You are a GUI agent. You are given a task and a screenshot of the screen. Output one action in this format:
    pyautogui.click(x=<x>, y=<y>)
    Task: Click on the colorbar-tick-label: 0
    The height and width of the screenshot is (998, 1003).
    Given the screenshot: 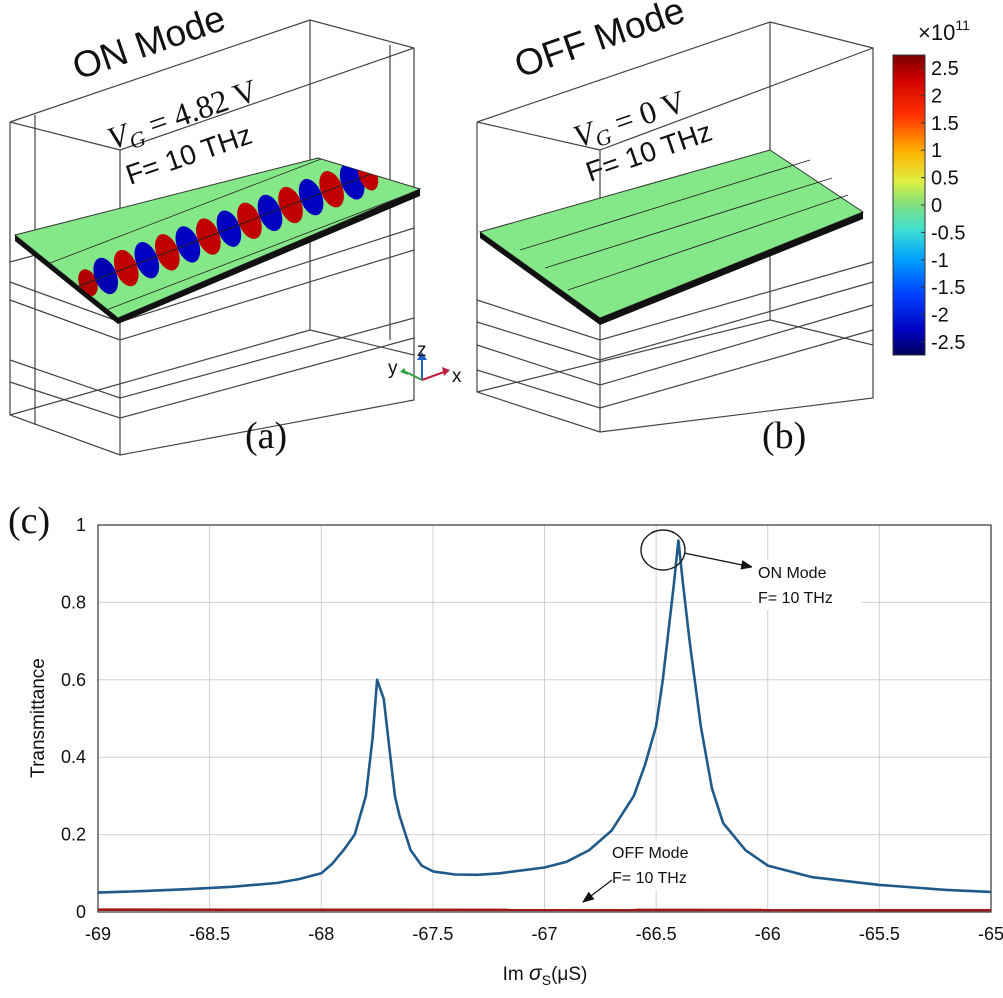 What is the action you would take?
    pyautogui.click(x=936, y=206)
    